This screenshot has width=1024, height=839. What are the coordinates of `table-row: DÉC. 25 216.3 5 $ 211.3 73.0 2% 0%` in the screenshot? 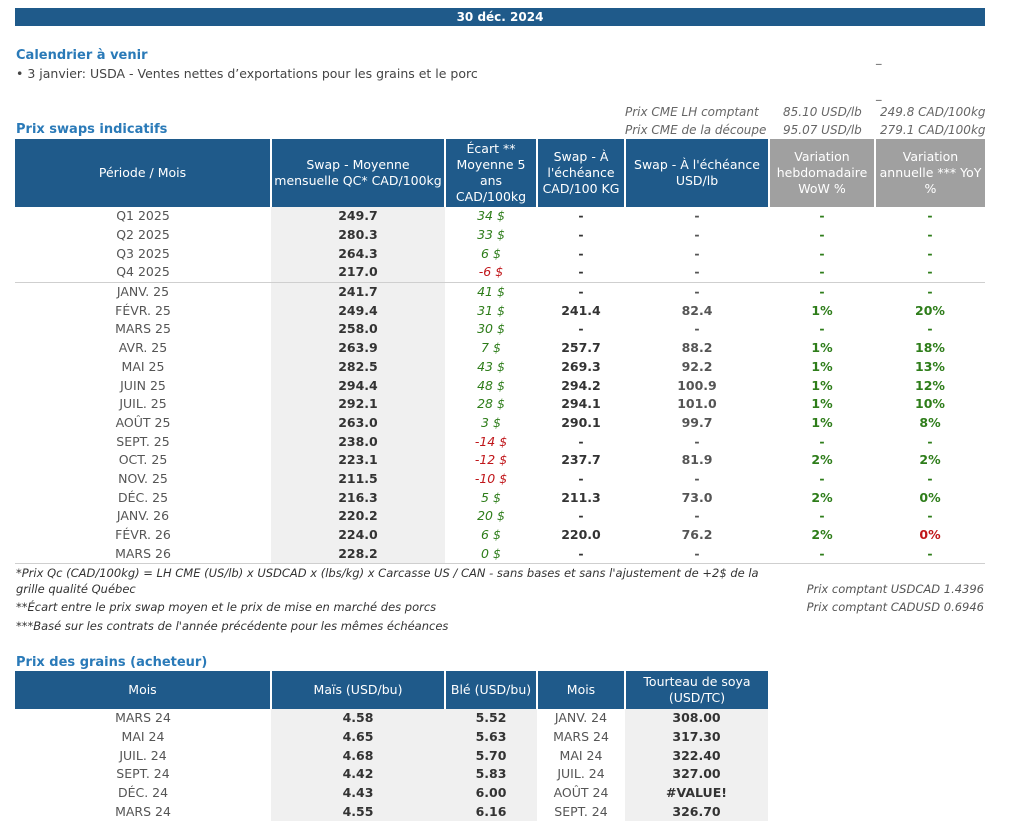 It's located at (500, 497).